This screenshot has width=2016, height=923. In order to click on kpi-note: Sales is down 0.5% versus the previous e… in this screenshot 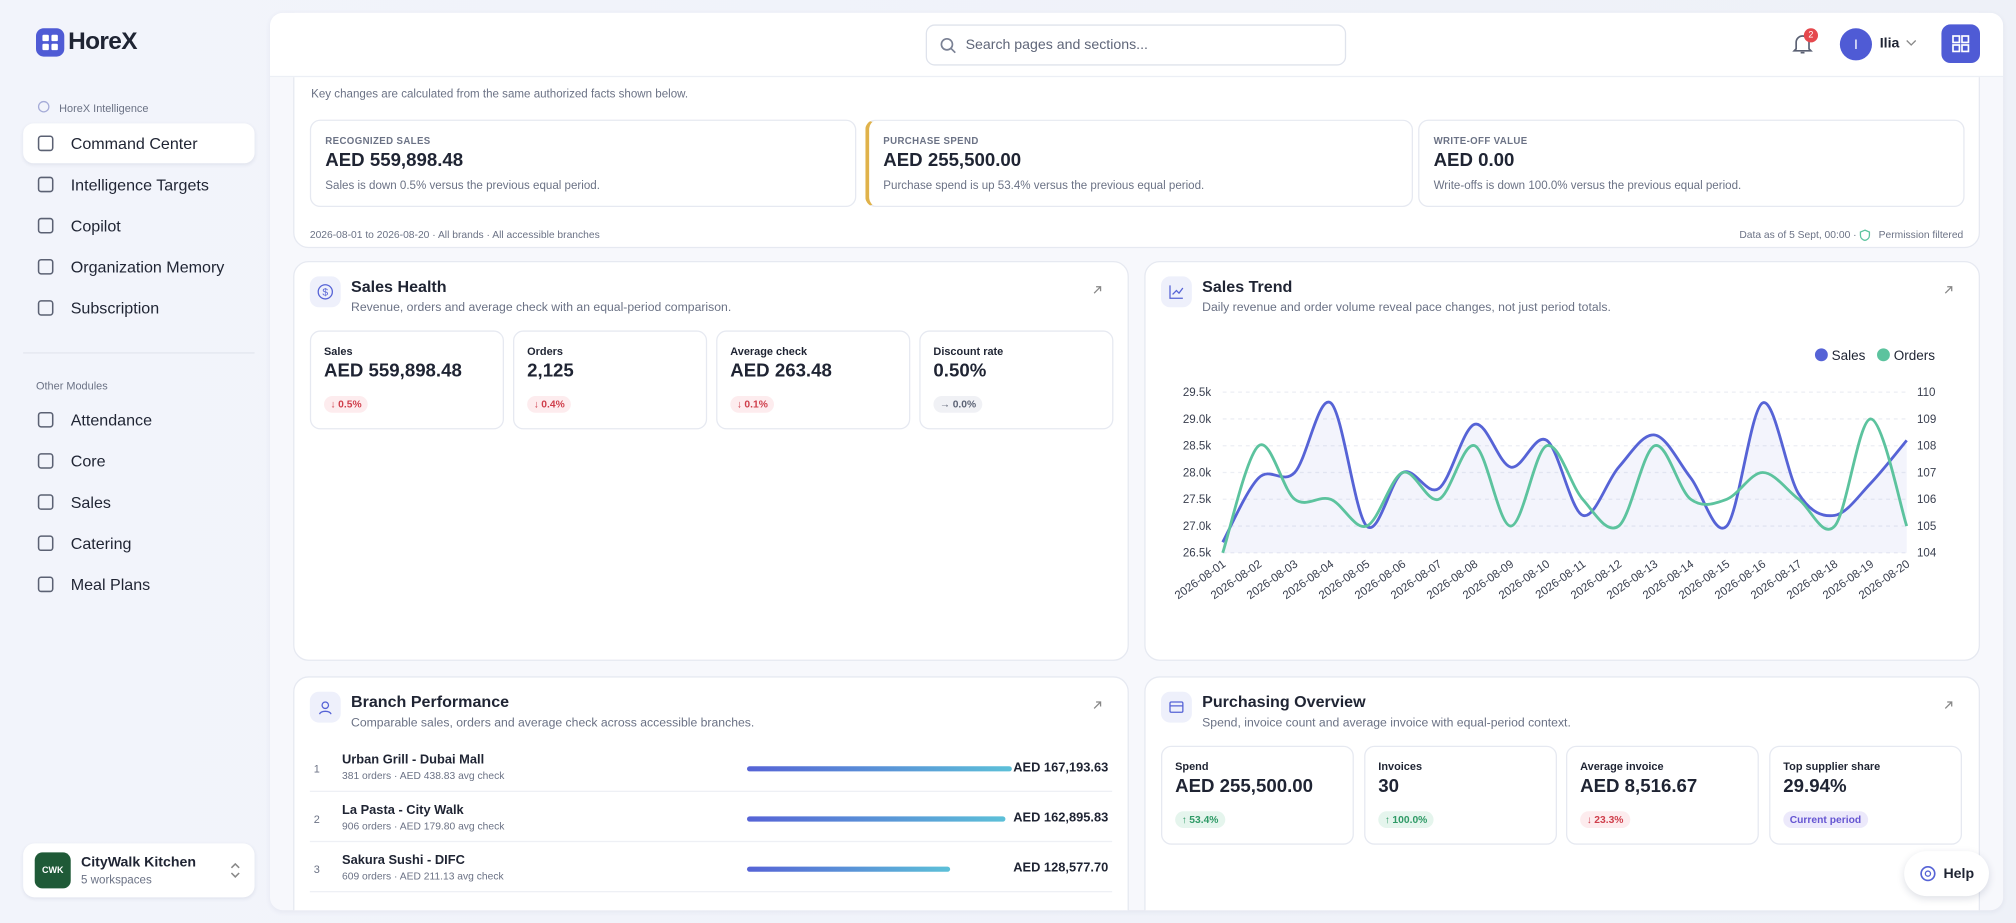, I will do `click(462, 185)`.